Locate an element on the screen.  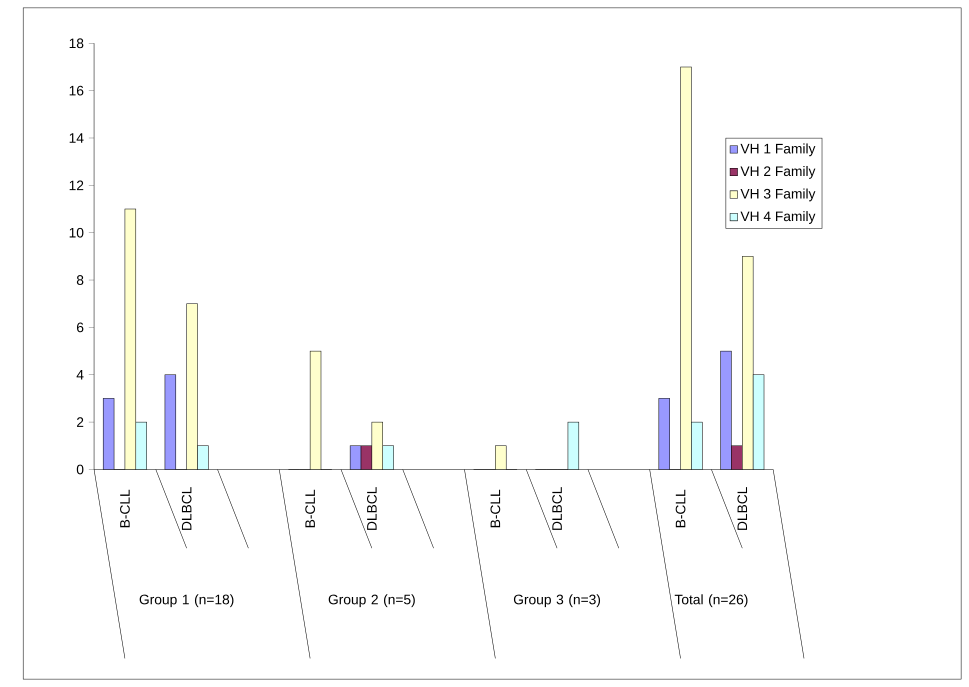
y-tick-label: 6 is located at coordinates (80, 327).